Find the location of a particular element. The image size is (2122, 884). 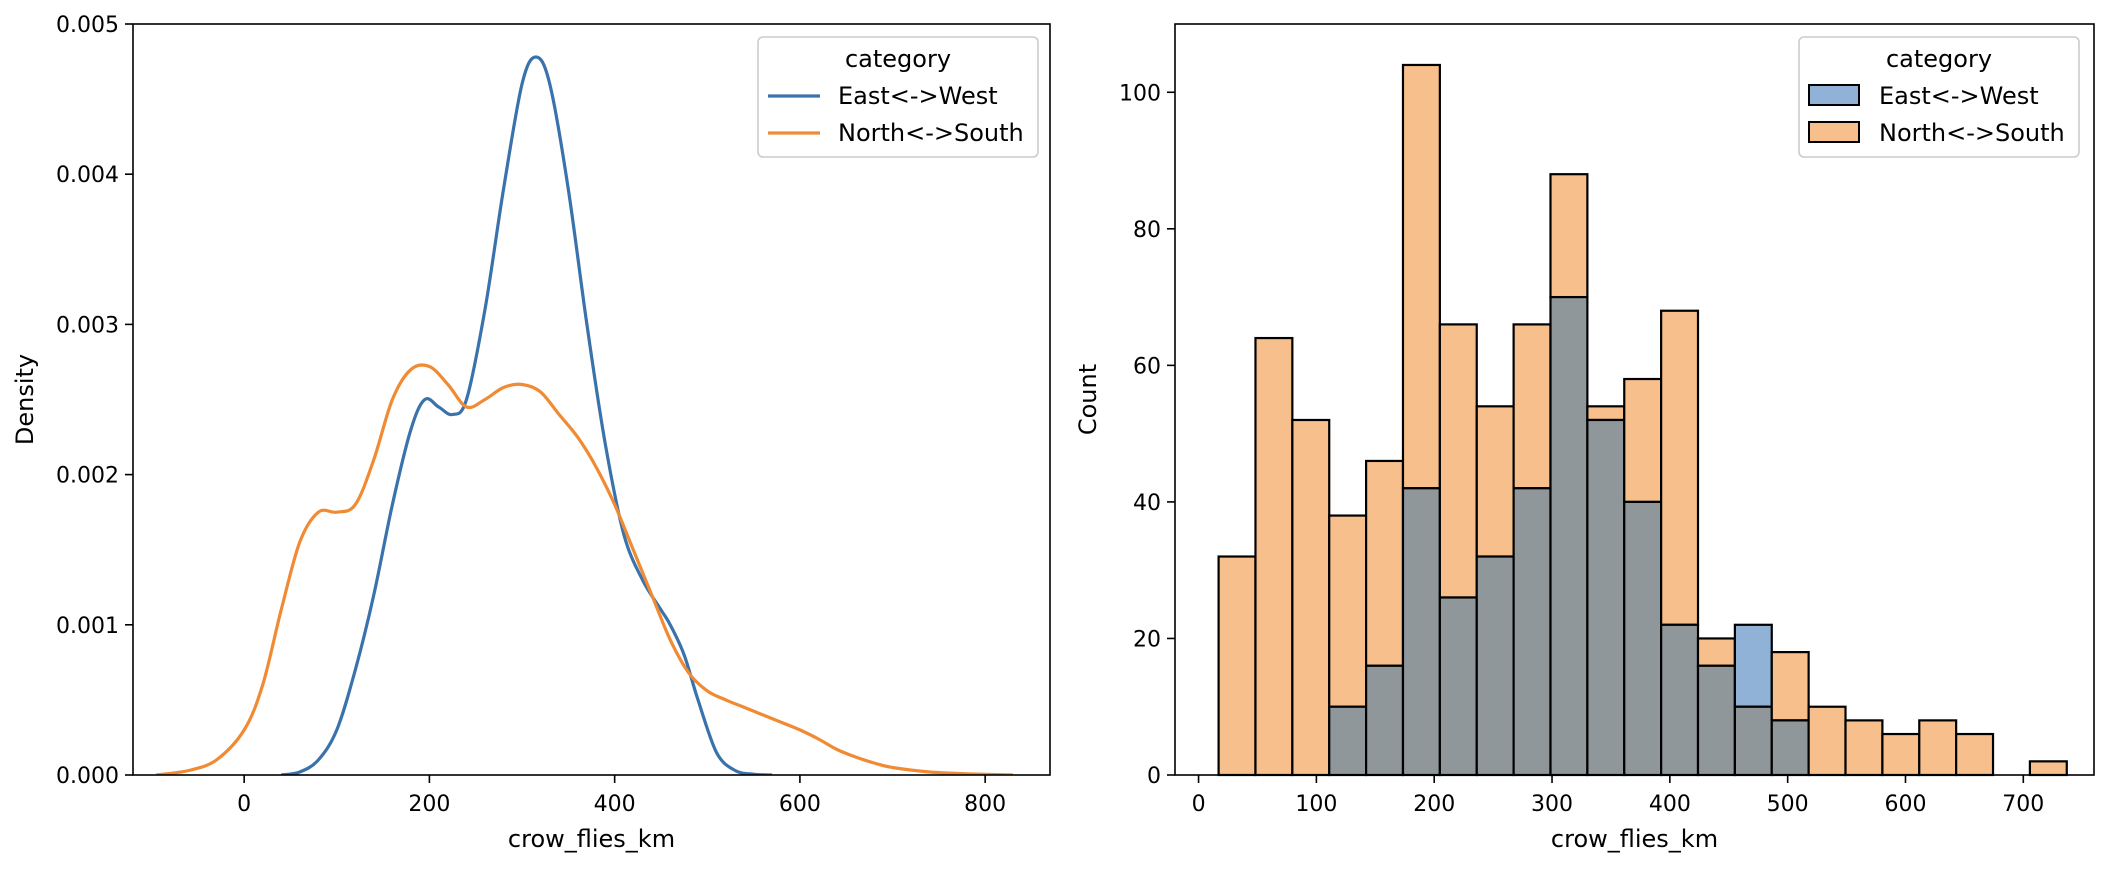

hist-legend-title: category is located at coordinates (1939, 59).